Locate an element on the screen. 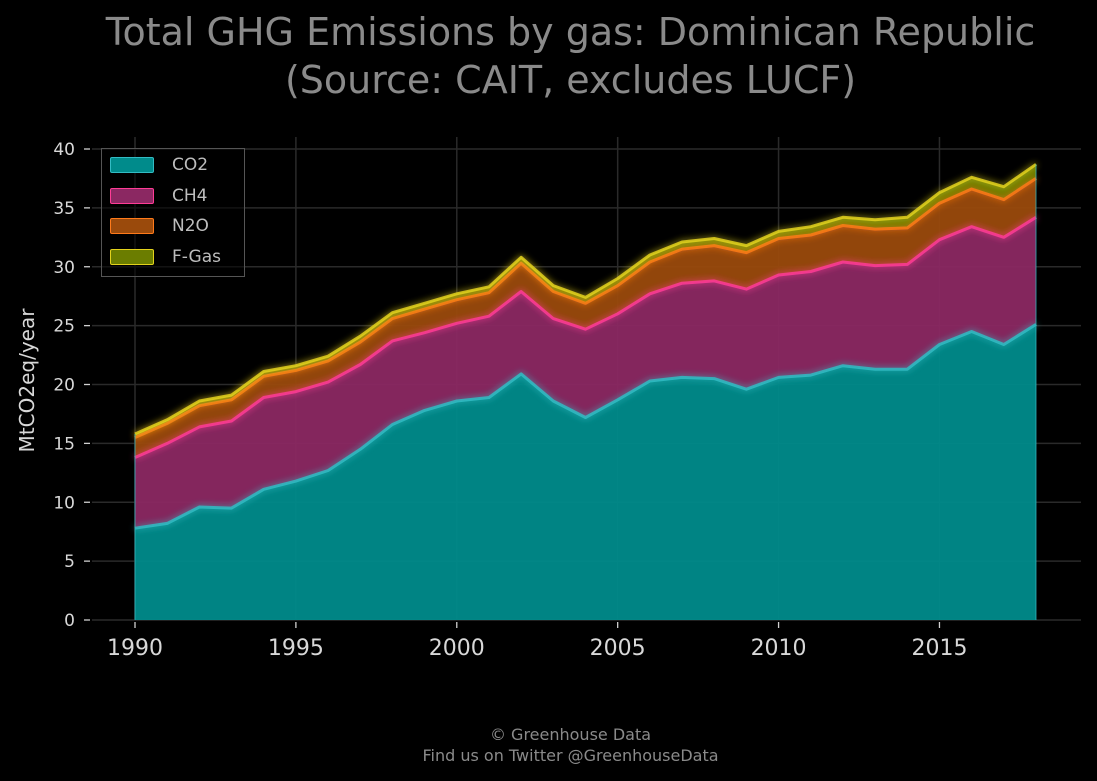 This screenshot has height=781, width=1097. footer-twitter: Find us on Twitter @GreenhouseData is located at coordinates (570, 755).